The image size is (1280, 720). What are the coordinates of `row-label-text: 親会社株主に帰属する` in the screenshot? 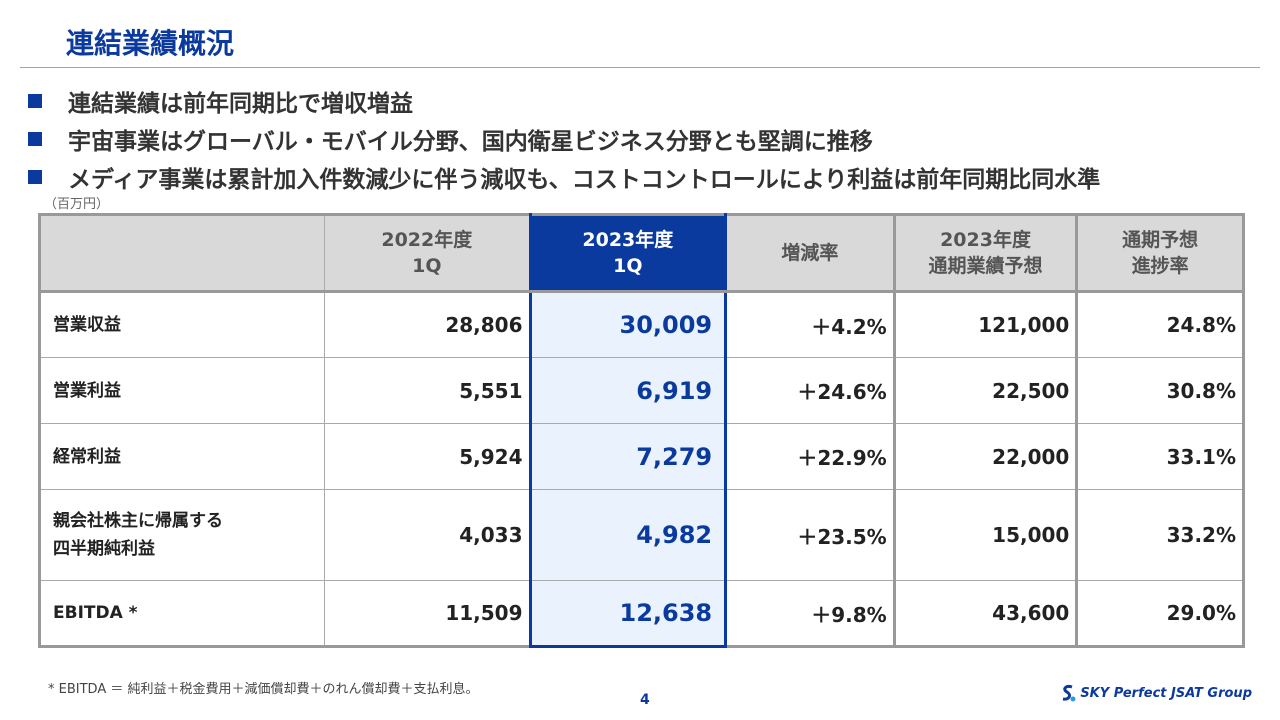 It's located at (138, 521).